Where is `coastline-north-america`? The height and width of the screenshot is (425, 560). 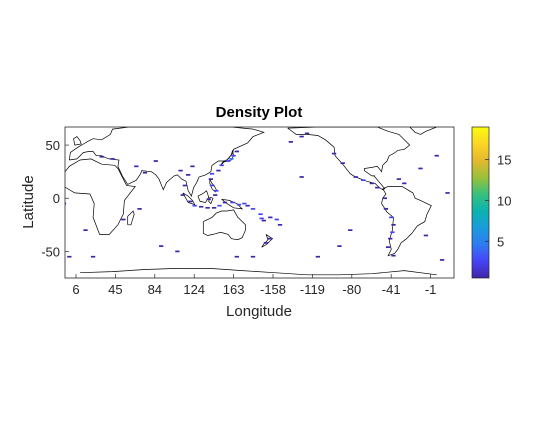
coastline-north-america is located at coordinates (349, 159).